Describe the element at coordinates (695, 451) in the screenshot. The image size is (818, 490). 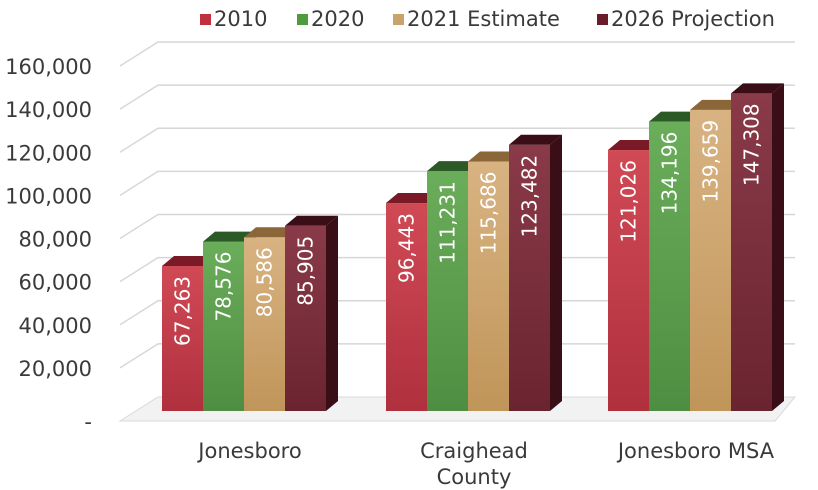
I see `x-tick-label: Jonesboro MSA` at that location.